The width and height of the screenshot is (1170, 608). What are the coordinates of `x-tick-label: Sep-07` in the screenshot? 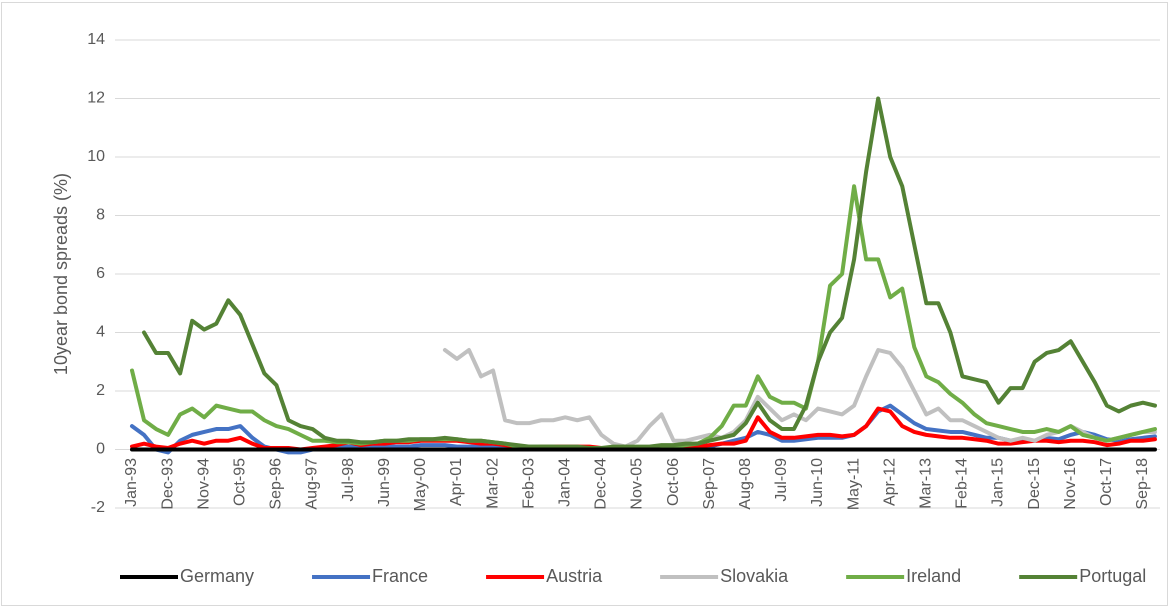 It's located at (709, 484).